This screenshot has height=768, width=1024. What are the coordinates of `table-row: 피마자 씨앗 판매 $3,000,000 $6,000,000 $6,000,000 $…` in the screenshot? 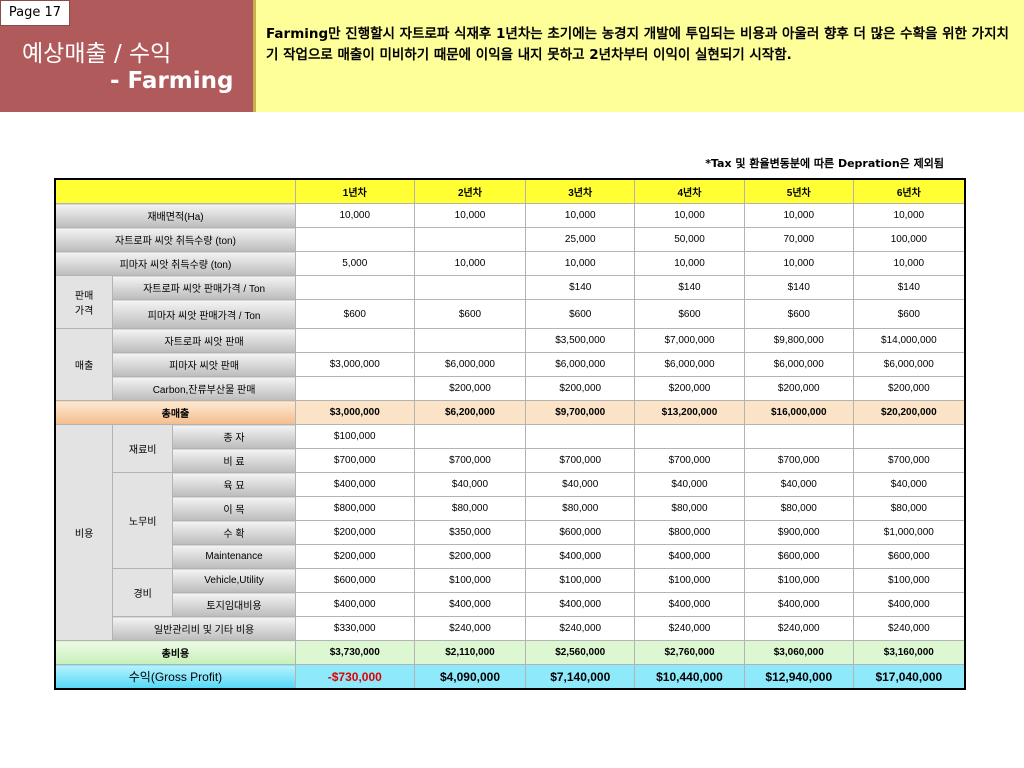 It's located at (510, 364).